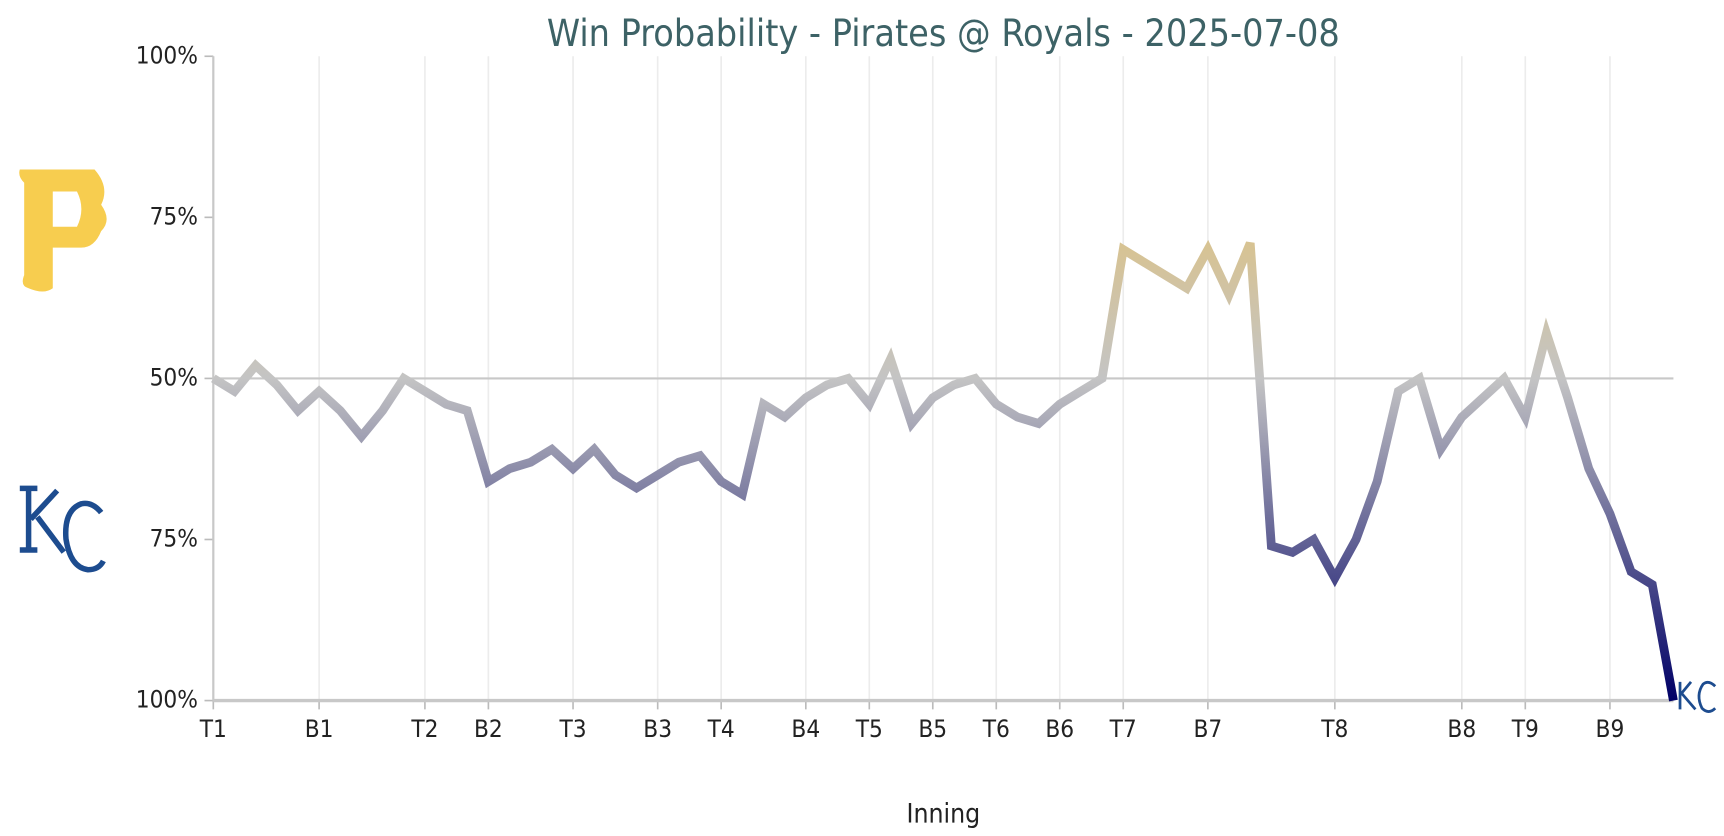  What do you see at coordinates (319, 729) in the screenshot?
I see `x-tick-label: B1` at bounding box center [319, 729].